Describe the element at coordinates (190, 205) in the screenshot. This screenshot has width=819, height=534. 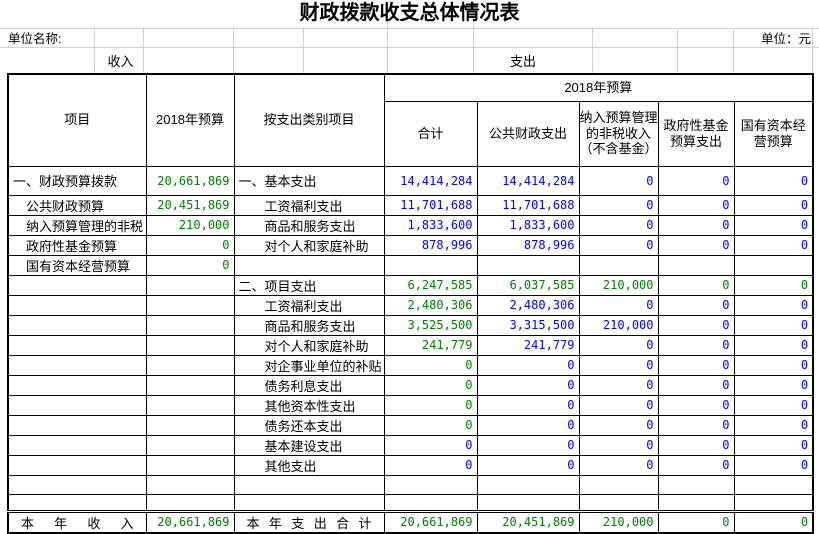
I see `income-value-cell: 20,451,869` at that location.